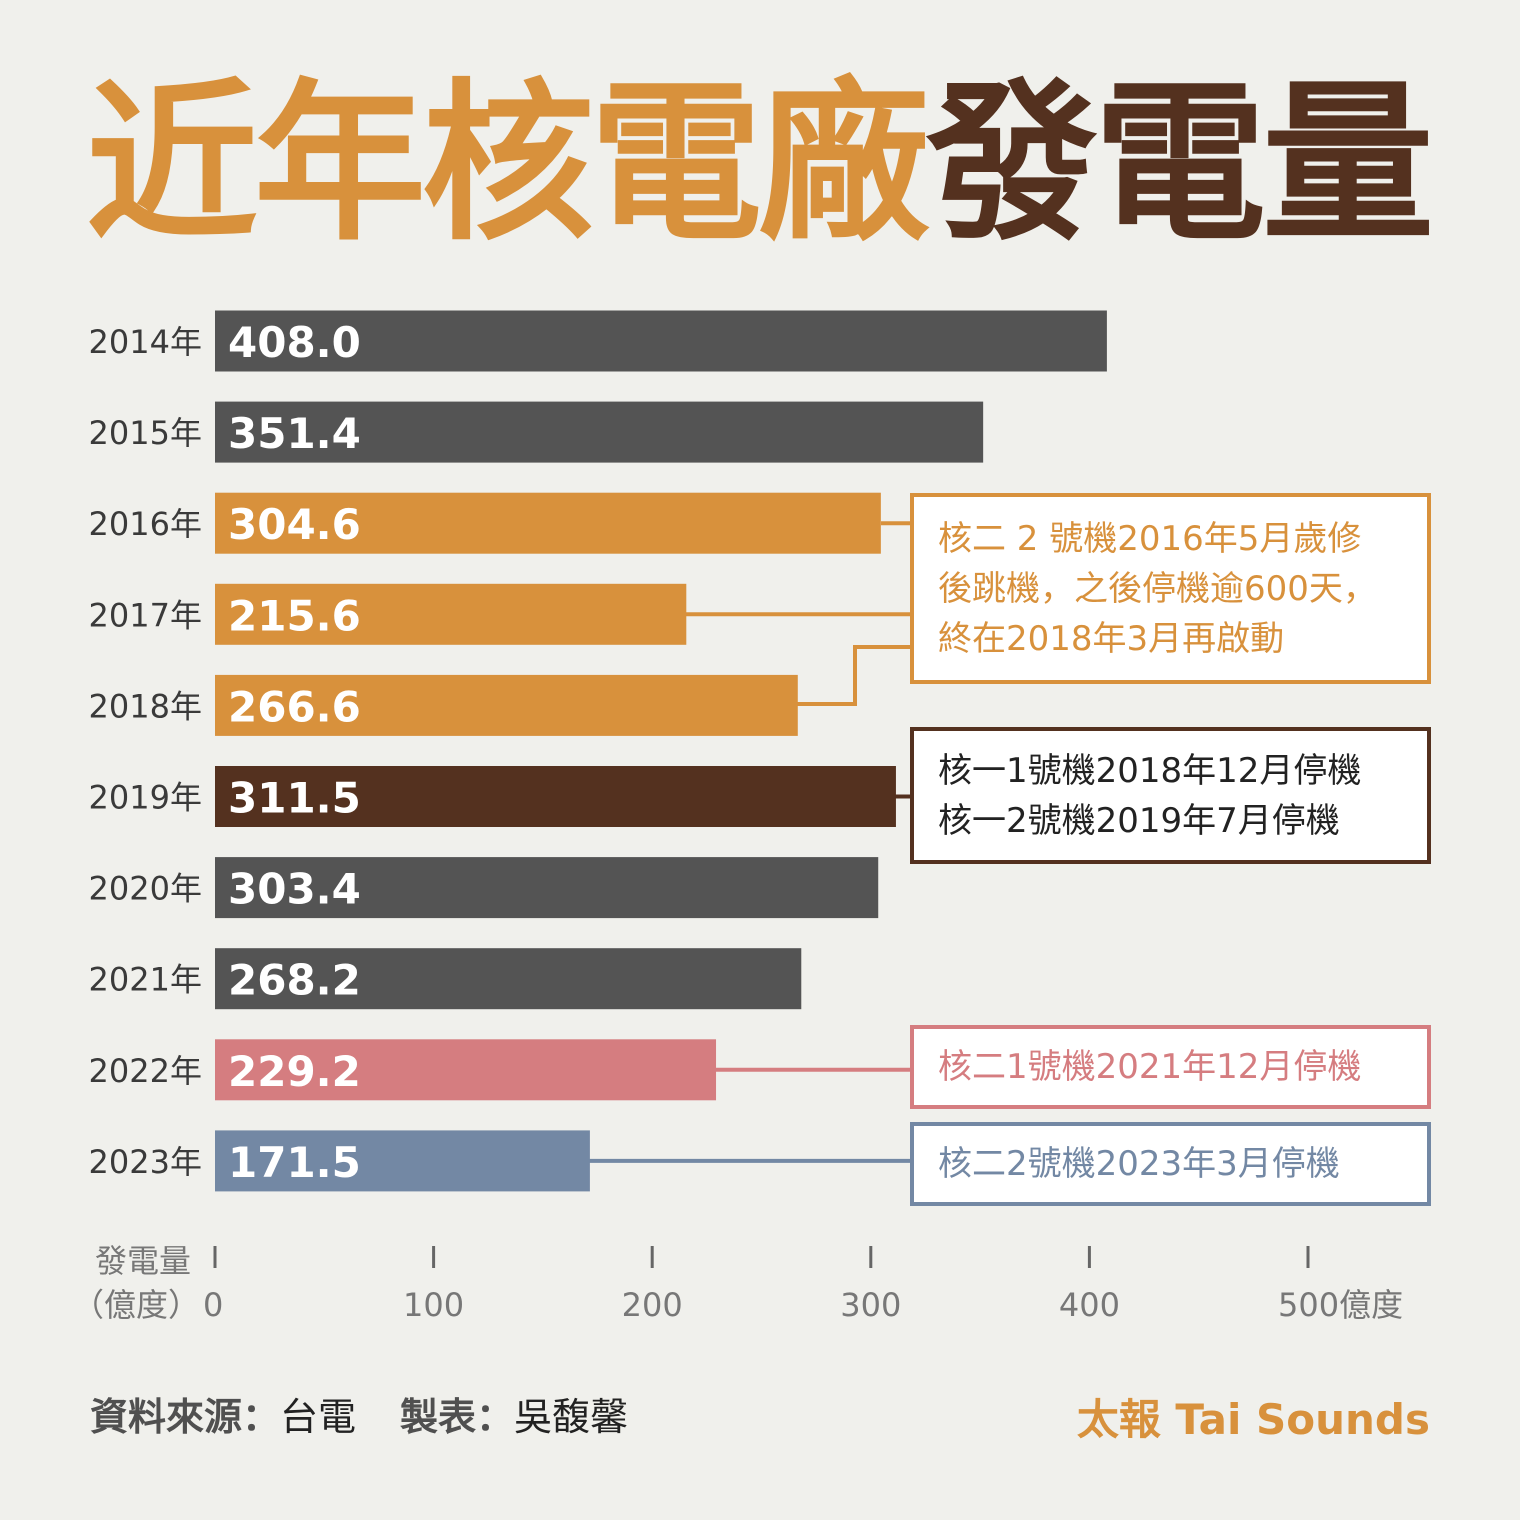  Describe the element at coordinates (145, 433) in the screenshot. I see `category-label: 2015年` at that location.